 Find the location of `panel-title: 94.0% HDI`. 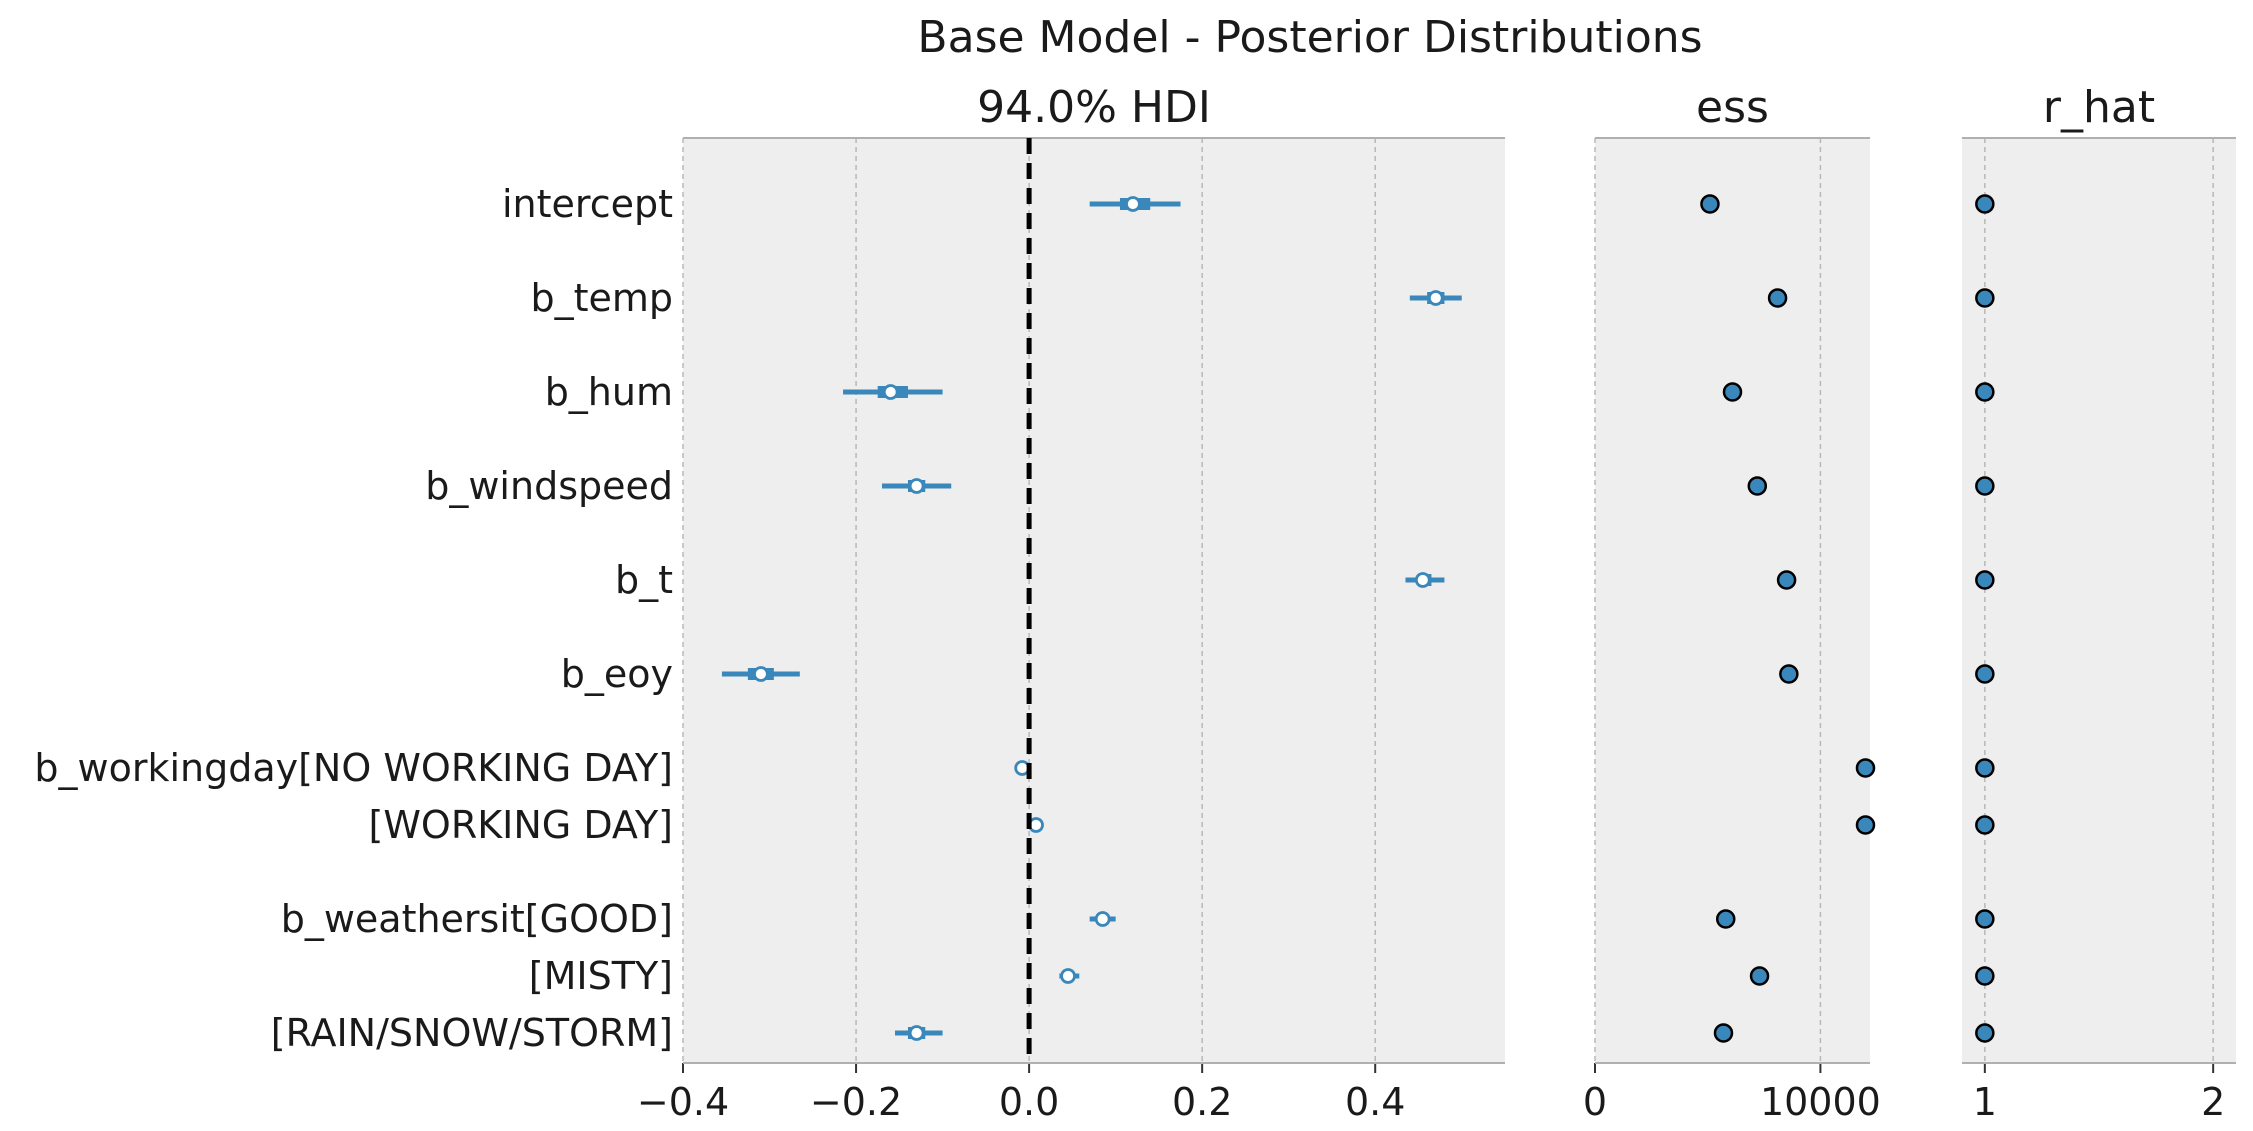

panel-title: 94.0% HDI is located at coordinates (1094, 107).